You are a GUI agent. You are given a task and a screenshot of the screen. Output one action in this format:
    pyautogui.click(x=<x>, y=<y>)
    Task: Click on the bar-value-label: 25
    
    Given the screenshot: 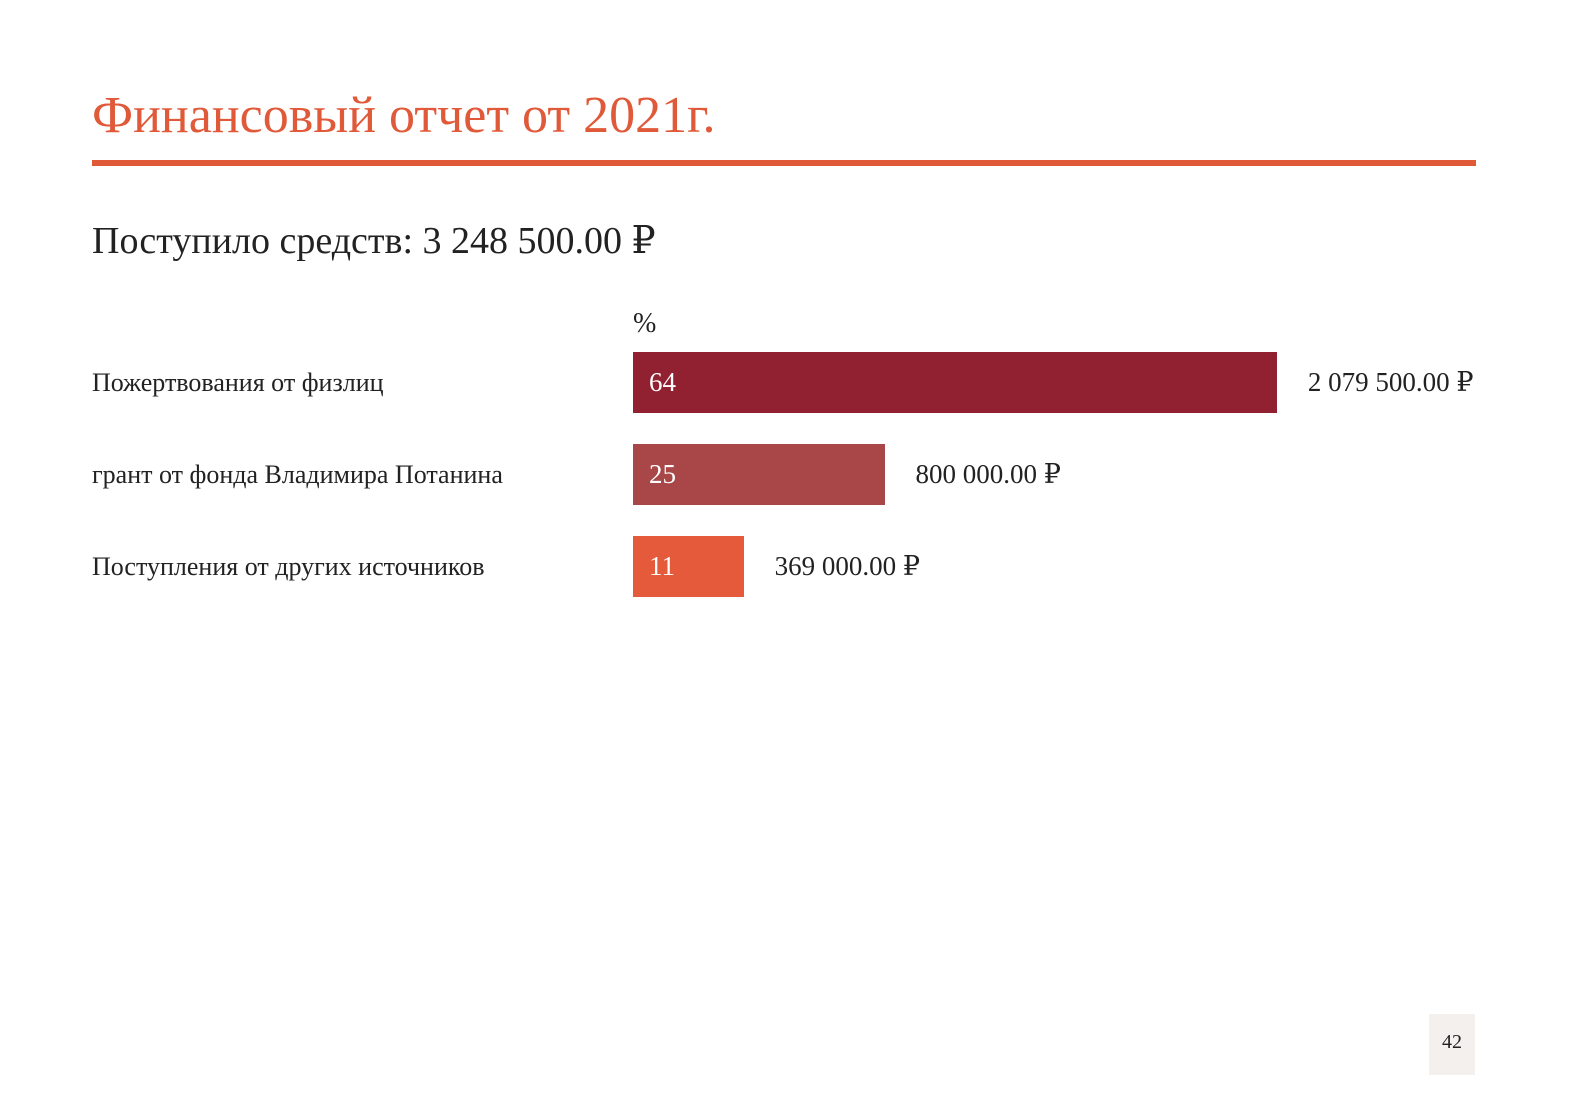 What is the action you would take?
    pyautogui.click(x=662, y=474)
    